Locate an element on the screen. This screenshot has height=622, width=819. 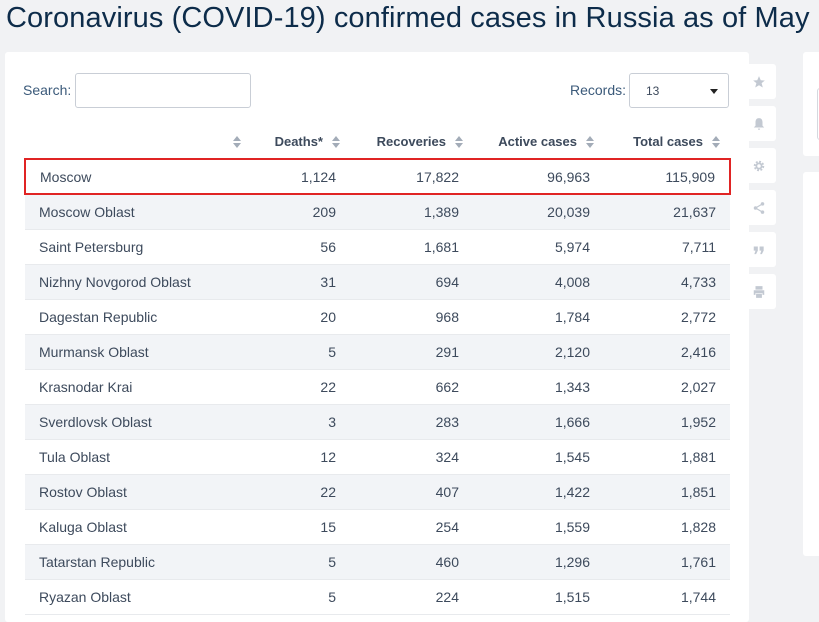
chevron-down-icon is located at coordinates (714, 91).